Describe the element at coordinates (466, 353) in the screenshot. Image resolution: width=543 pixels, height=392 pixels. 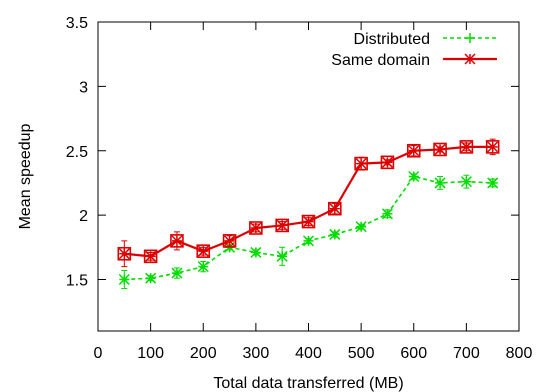
I see `x-tick-label: 700` at that location.